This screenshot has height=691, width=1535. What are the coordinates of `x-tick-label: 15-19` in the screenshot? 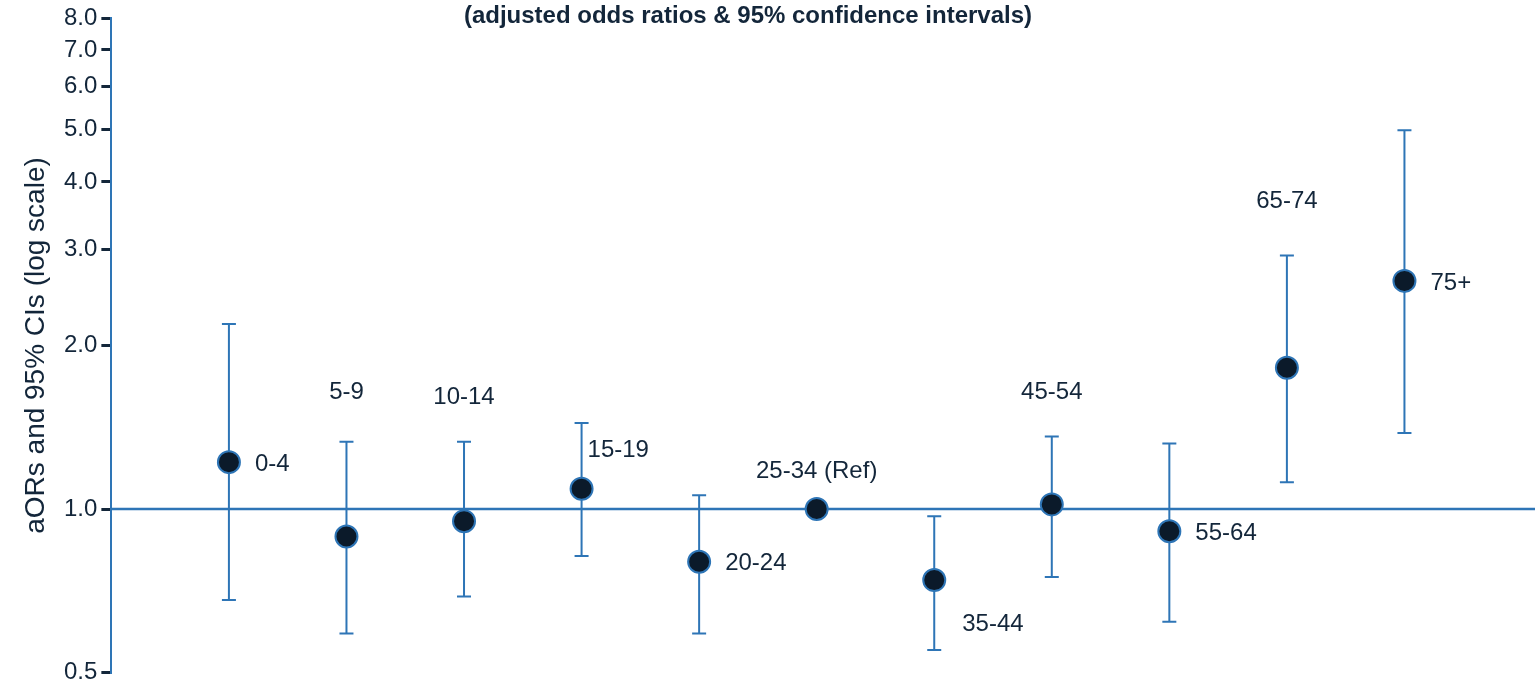 It's located at (618, 449).